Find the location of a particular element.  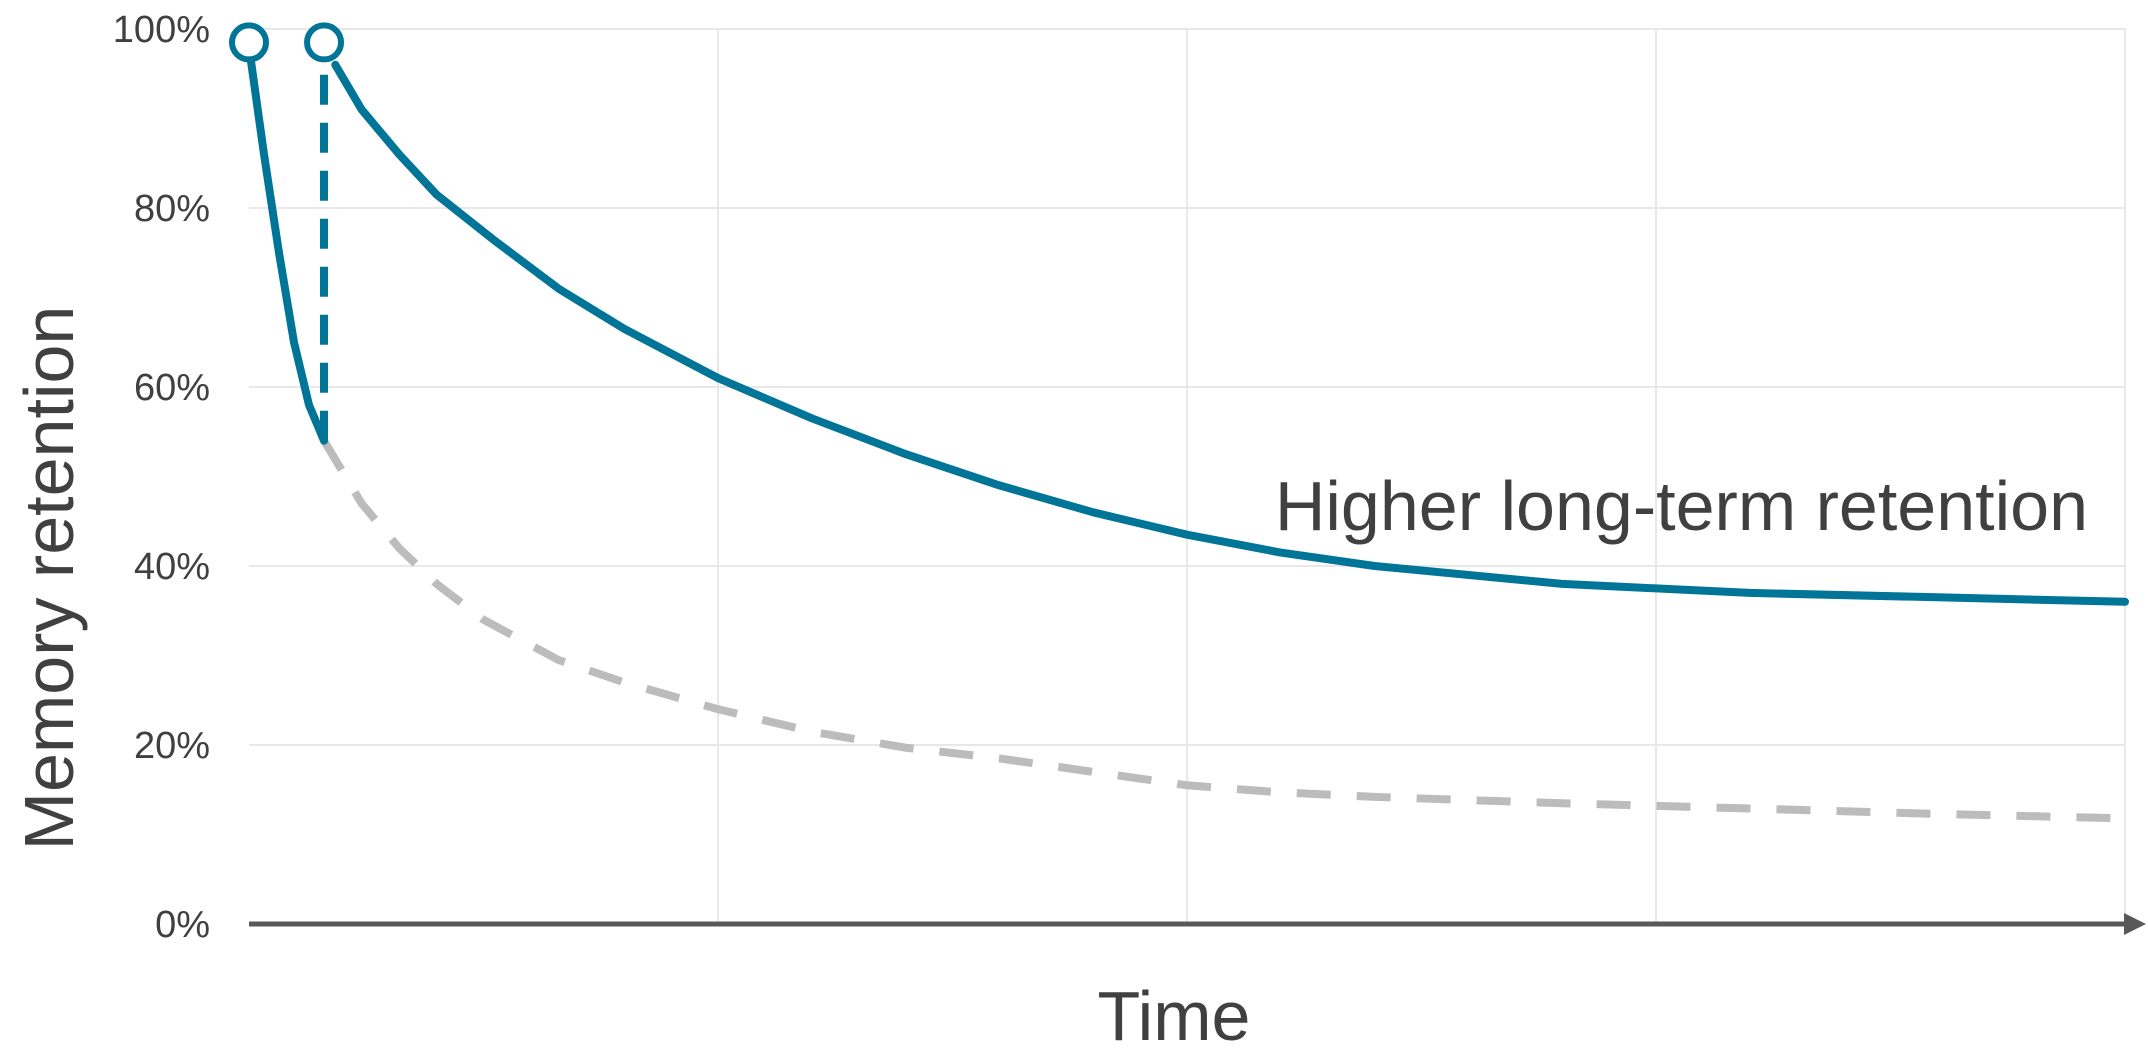

y-tick-label: 100% is located at coordinates (161, 30).